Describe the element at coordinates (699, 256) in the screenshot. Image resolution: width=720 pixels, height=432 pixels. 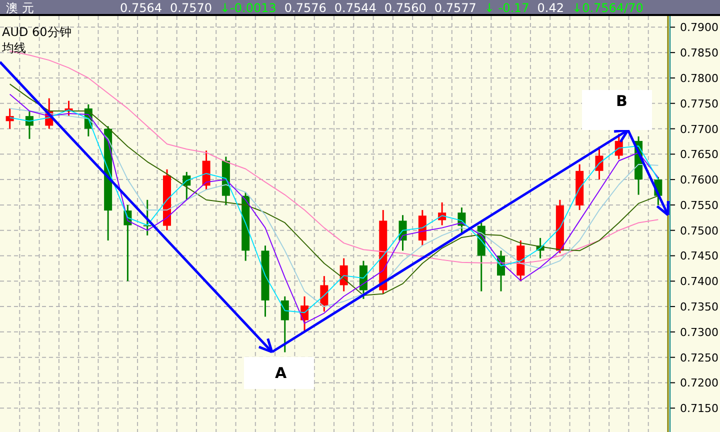
I see `y-tick-label: 0.7450` at that location.